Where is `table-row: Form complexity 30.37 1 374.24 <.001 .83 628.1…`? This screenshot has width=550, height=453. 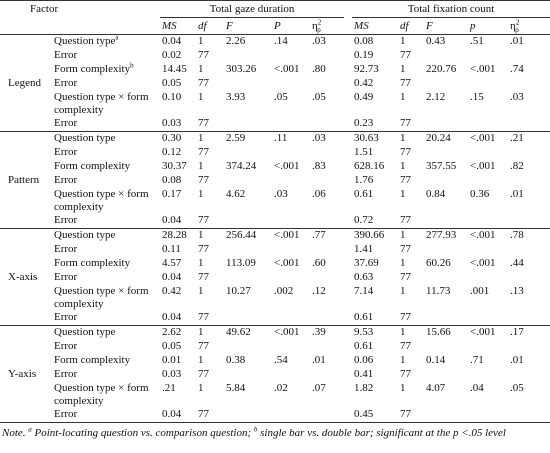
table-row: Form complexity 30.37 1 374.24 <.001 .83 628.1… is located at coordinates (275, 167).